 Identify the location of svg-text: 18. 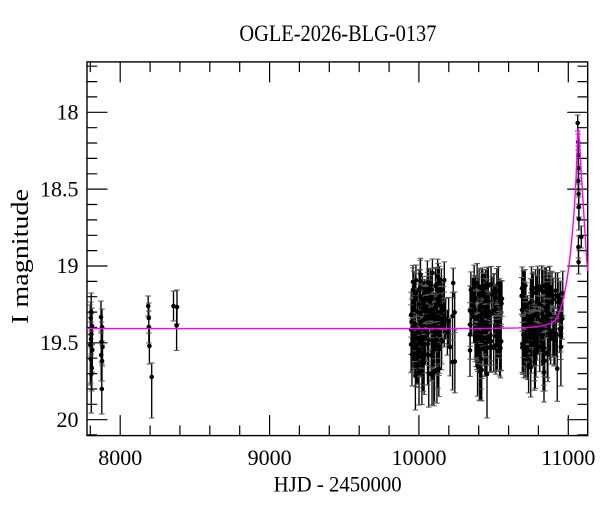
(68, 112).